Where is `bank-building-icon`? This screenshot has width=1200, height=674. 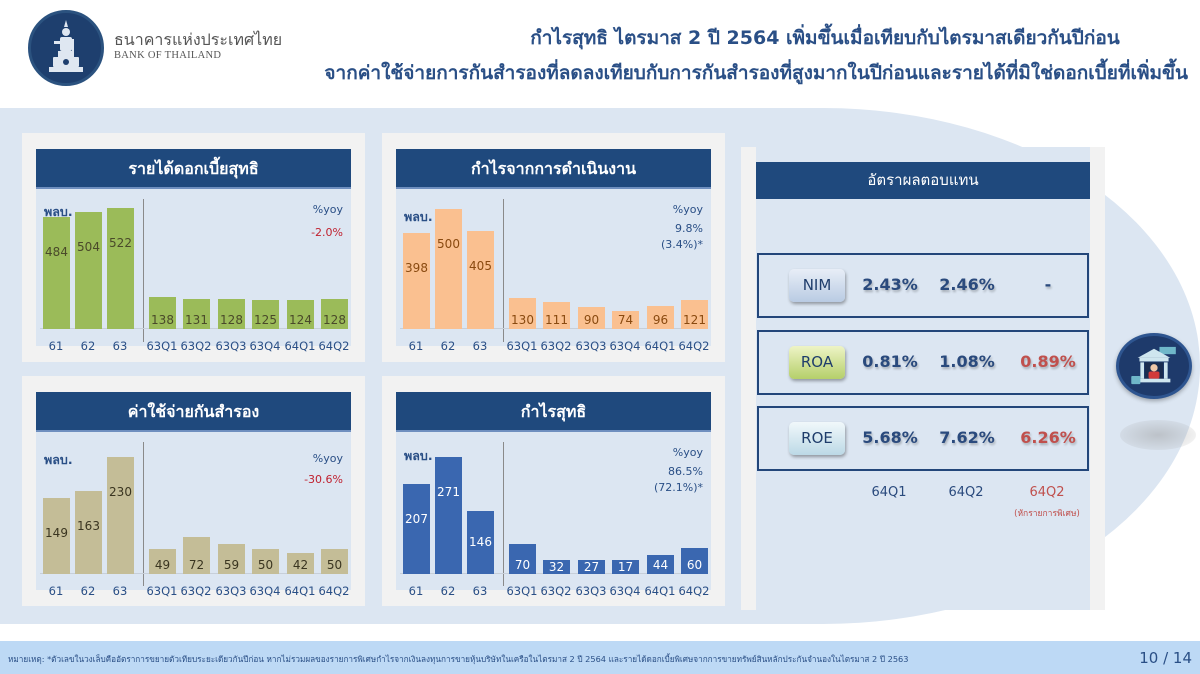
bank-building-icon is located at coordinates (1153, 365).